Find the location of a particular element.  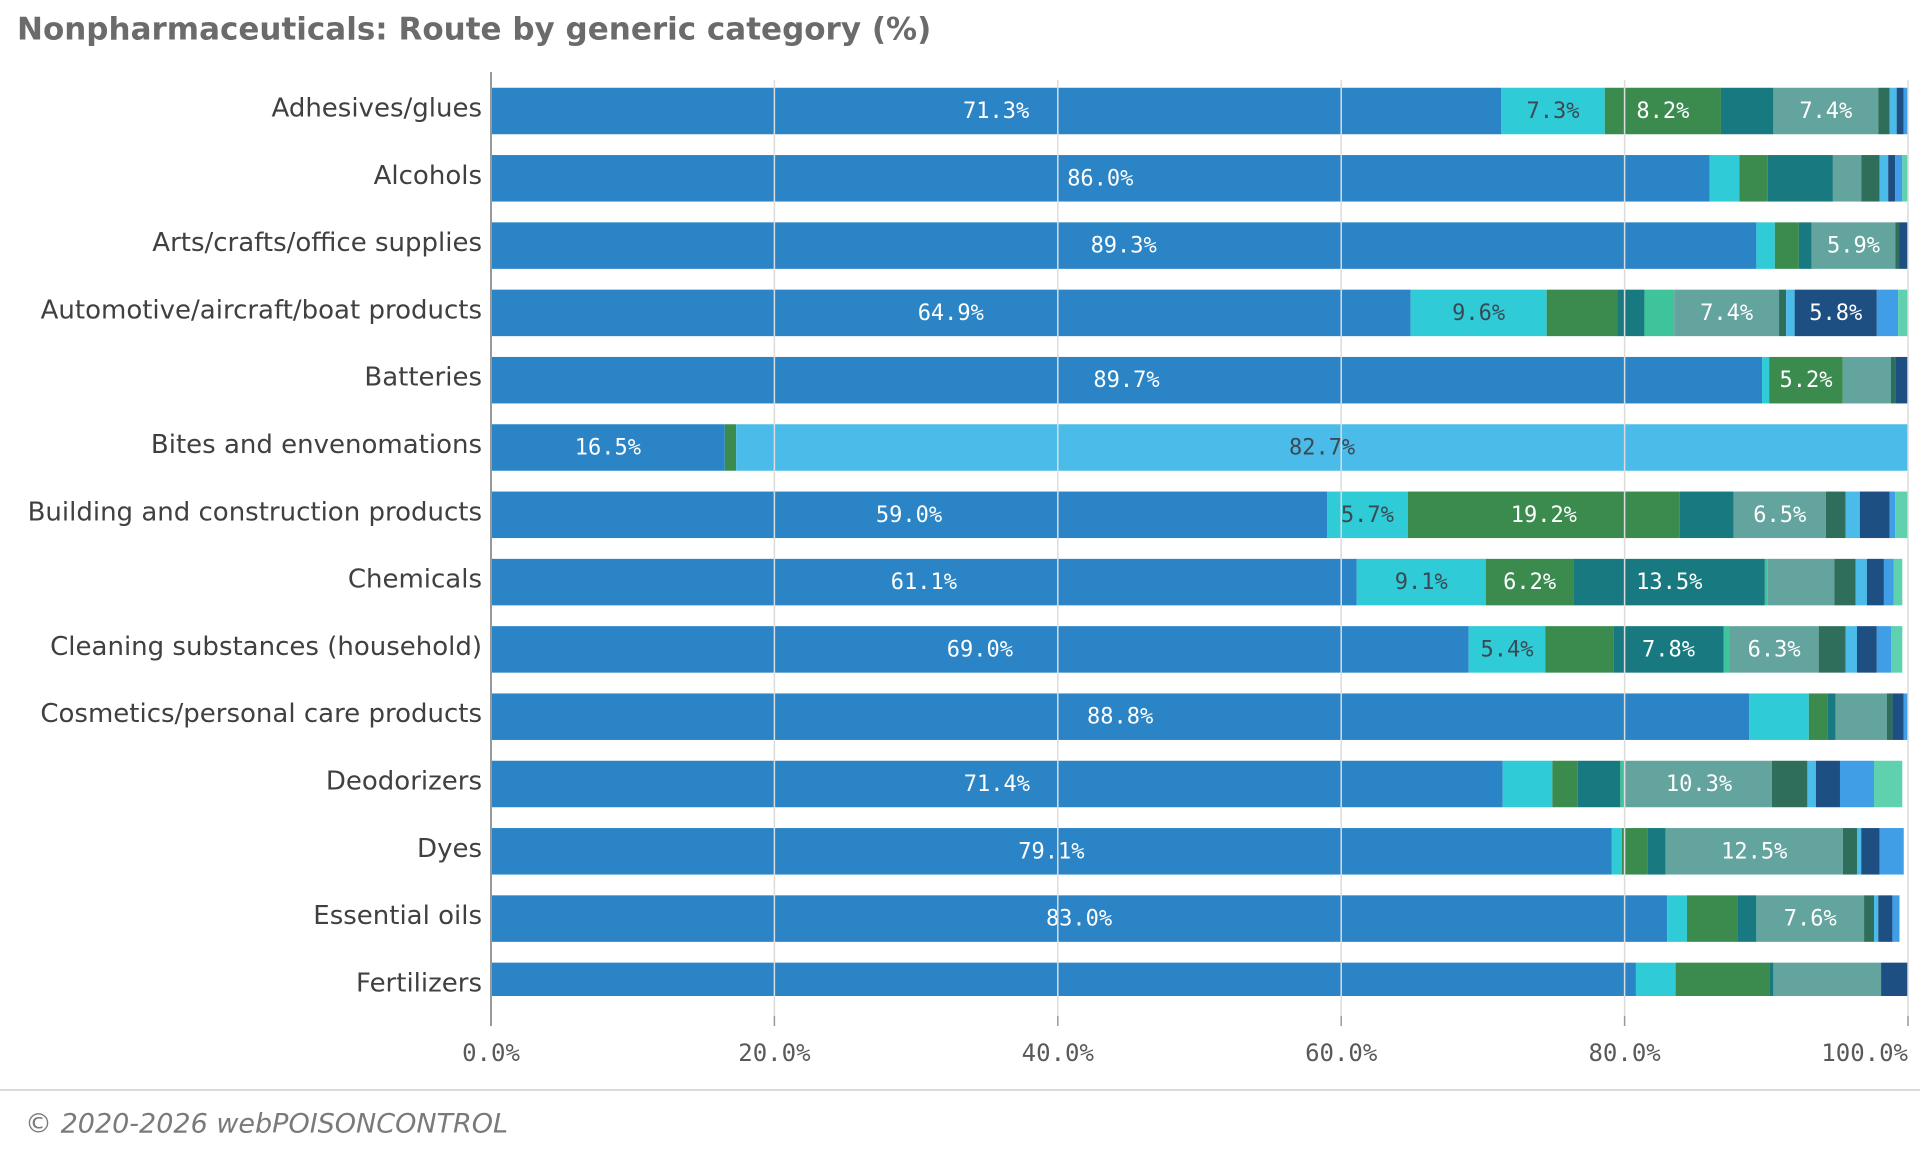

value-label: 89.7% is located at coordinates (1126, 380).